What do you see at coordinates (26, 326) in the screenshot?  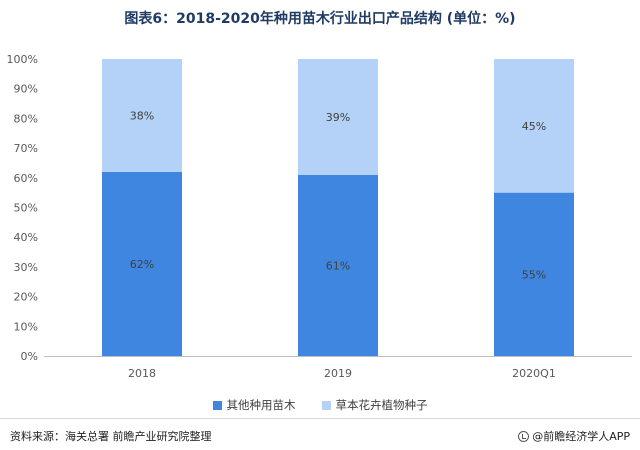 I see `y-tick-label: 10%` at bounding box center [26, 326].